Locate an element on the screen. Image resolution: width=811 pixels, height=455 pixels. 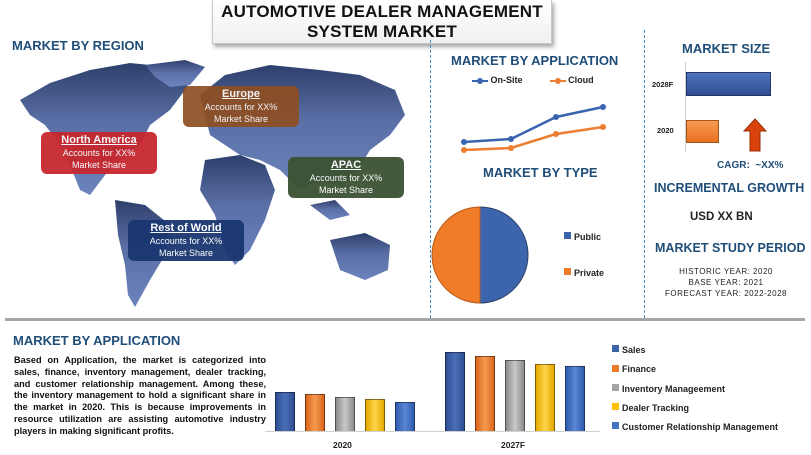
title-line-1: AUTOMOTIVE DEALER MANAGEMENT is located at coordinates (382, 11).